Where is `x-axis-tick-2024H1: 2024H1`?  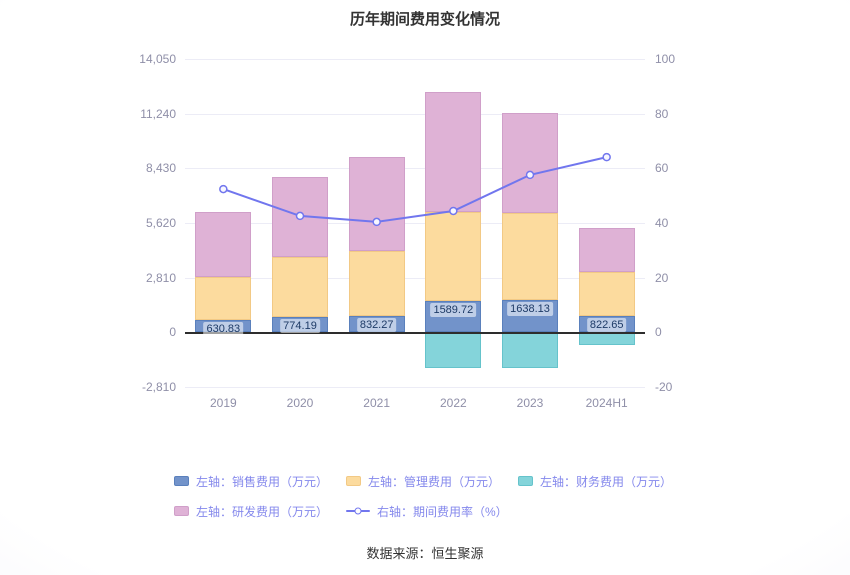
x-axis-tick-2024H1: 2024H1 is located at coordinates (606, 403).